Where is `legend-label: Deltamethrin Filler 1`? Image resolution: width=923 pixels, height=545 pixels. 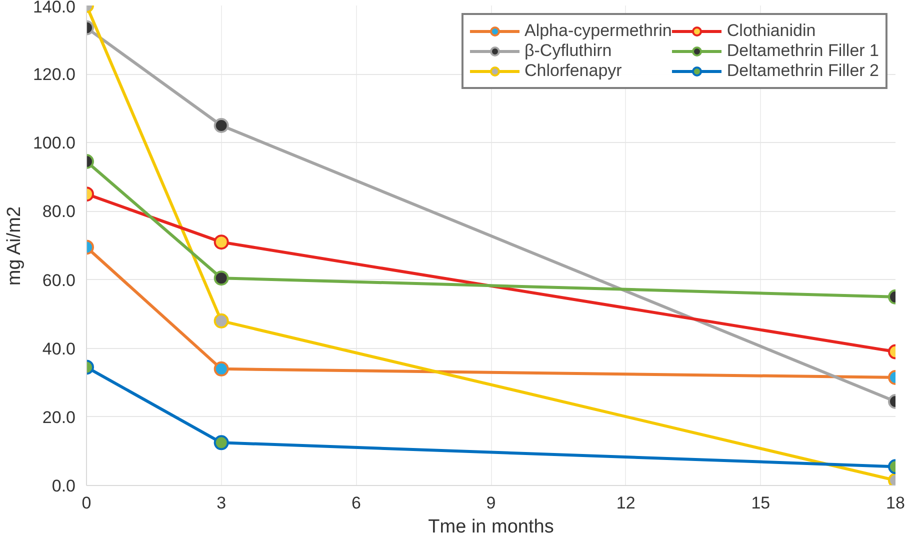
legend-label: Deltamethrin Filler 1 is located at coordinates (802, 51).